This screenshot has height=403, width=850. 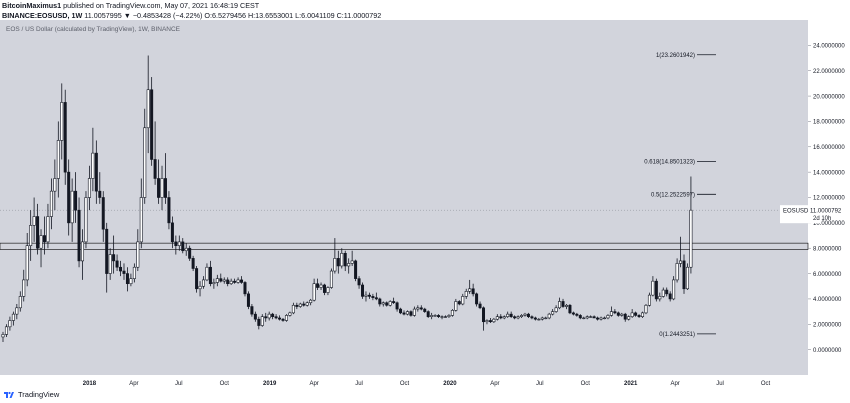 What do you see at coordinates (179, 384) in the screenshot?
I see `time-axis-label: Jul` at bounding box center [179, 384].